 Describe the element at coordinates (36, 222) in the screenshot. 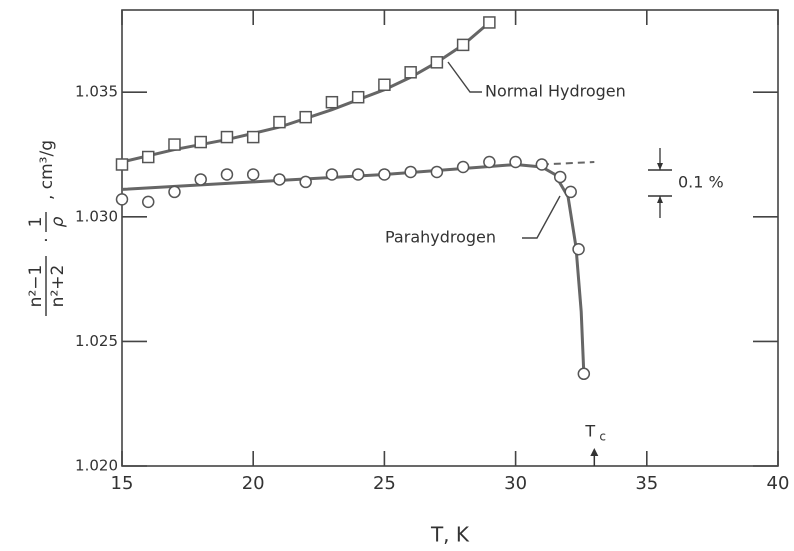

I see `y-label-inv-num: 1` at that location.